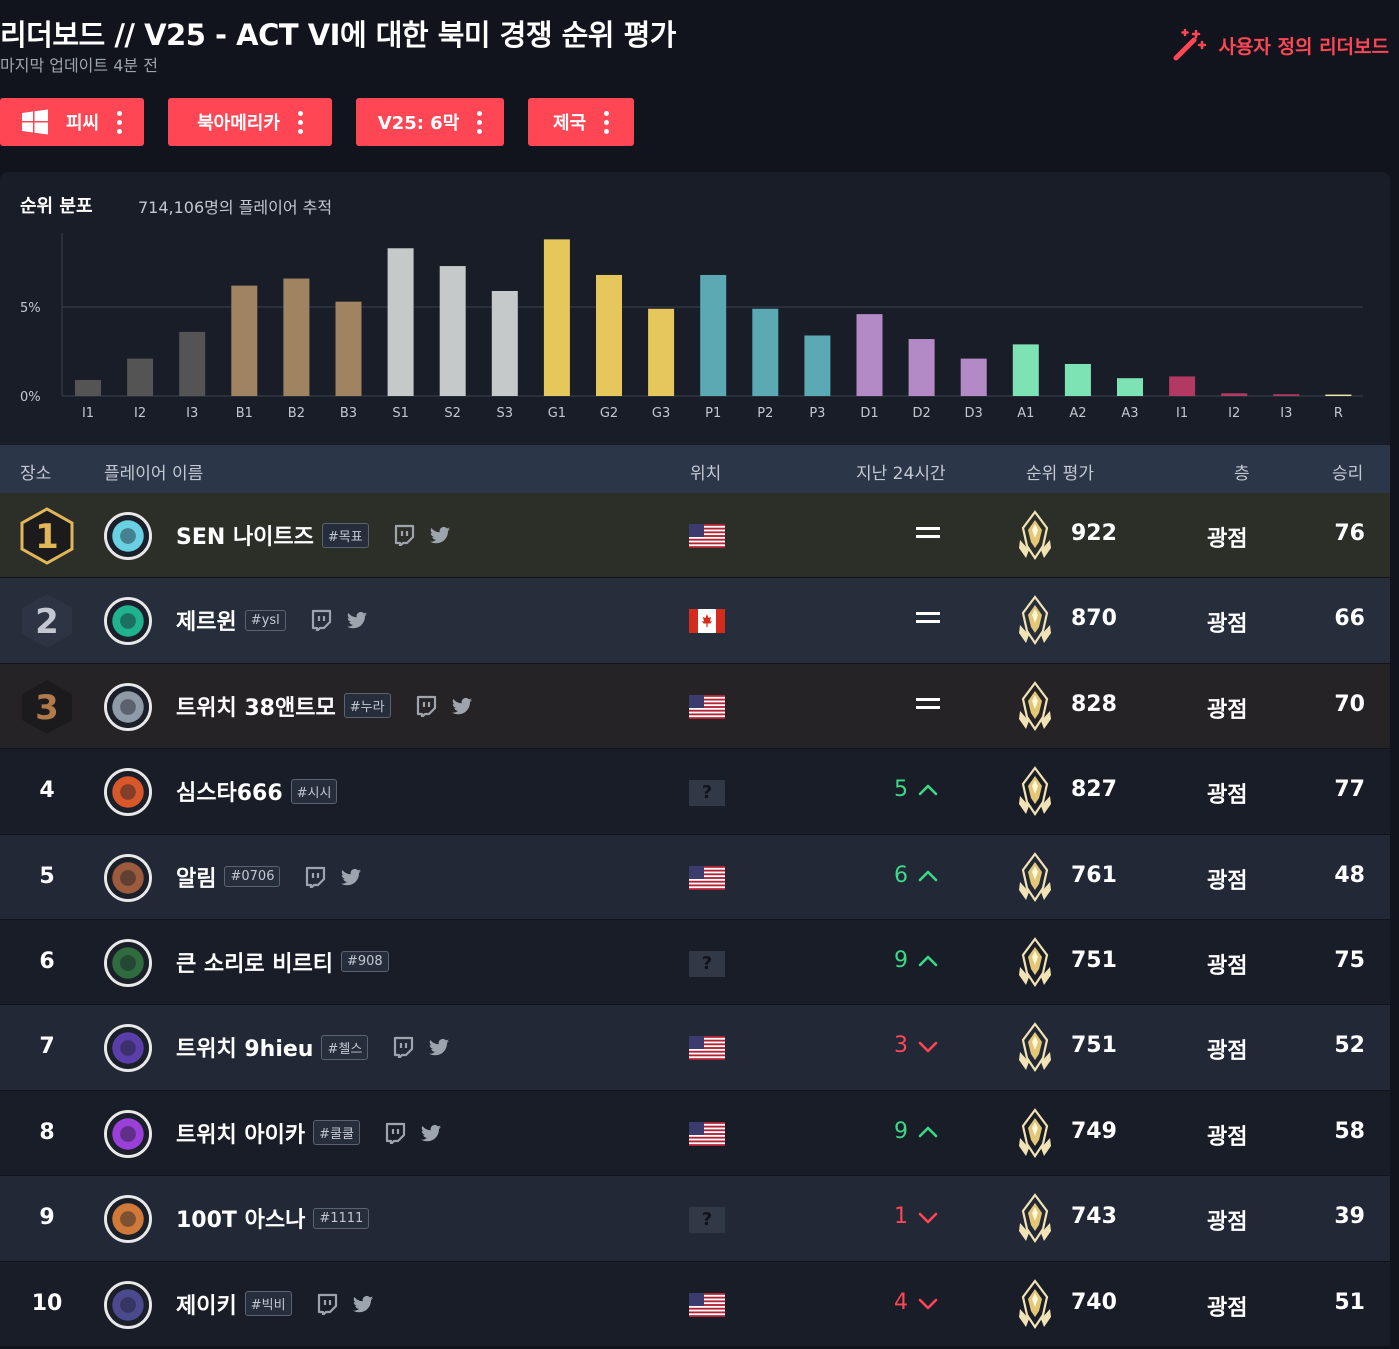 The image size is (1399, 1349). Describe the element at coordinates (241, 1135) in the screenshot. I see `player-name: 트위치 아이카` at that location.